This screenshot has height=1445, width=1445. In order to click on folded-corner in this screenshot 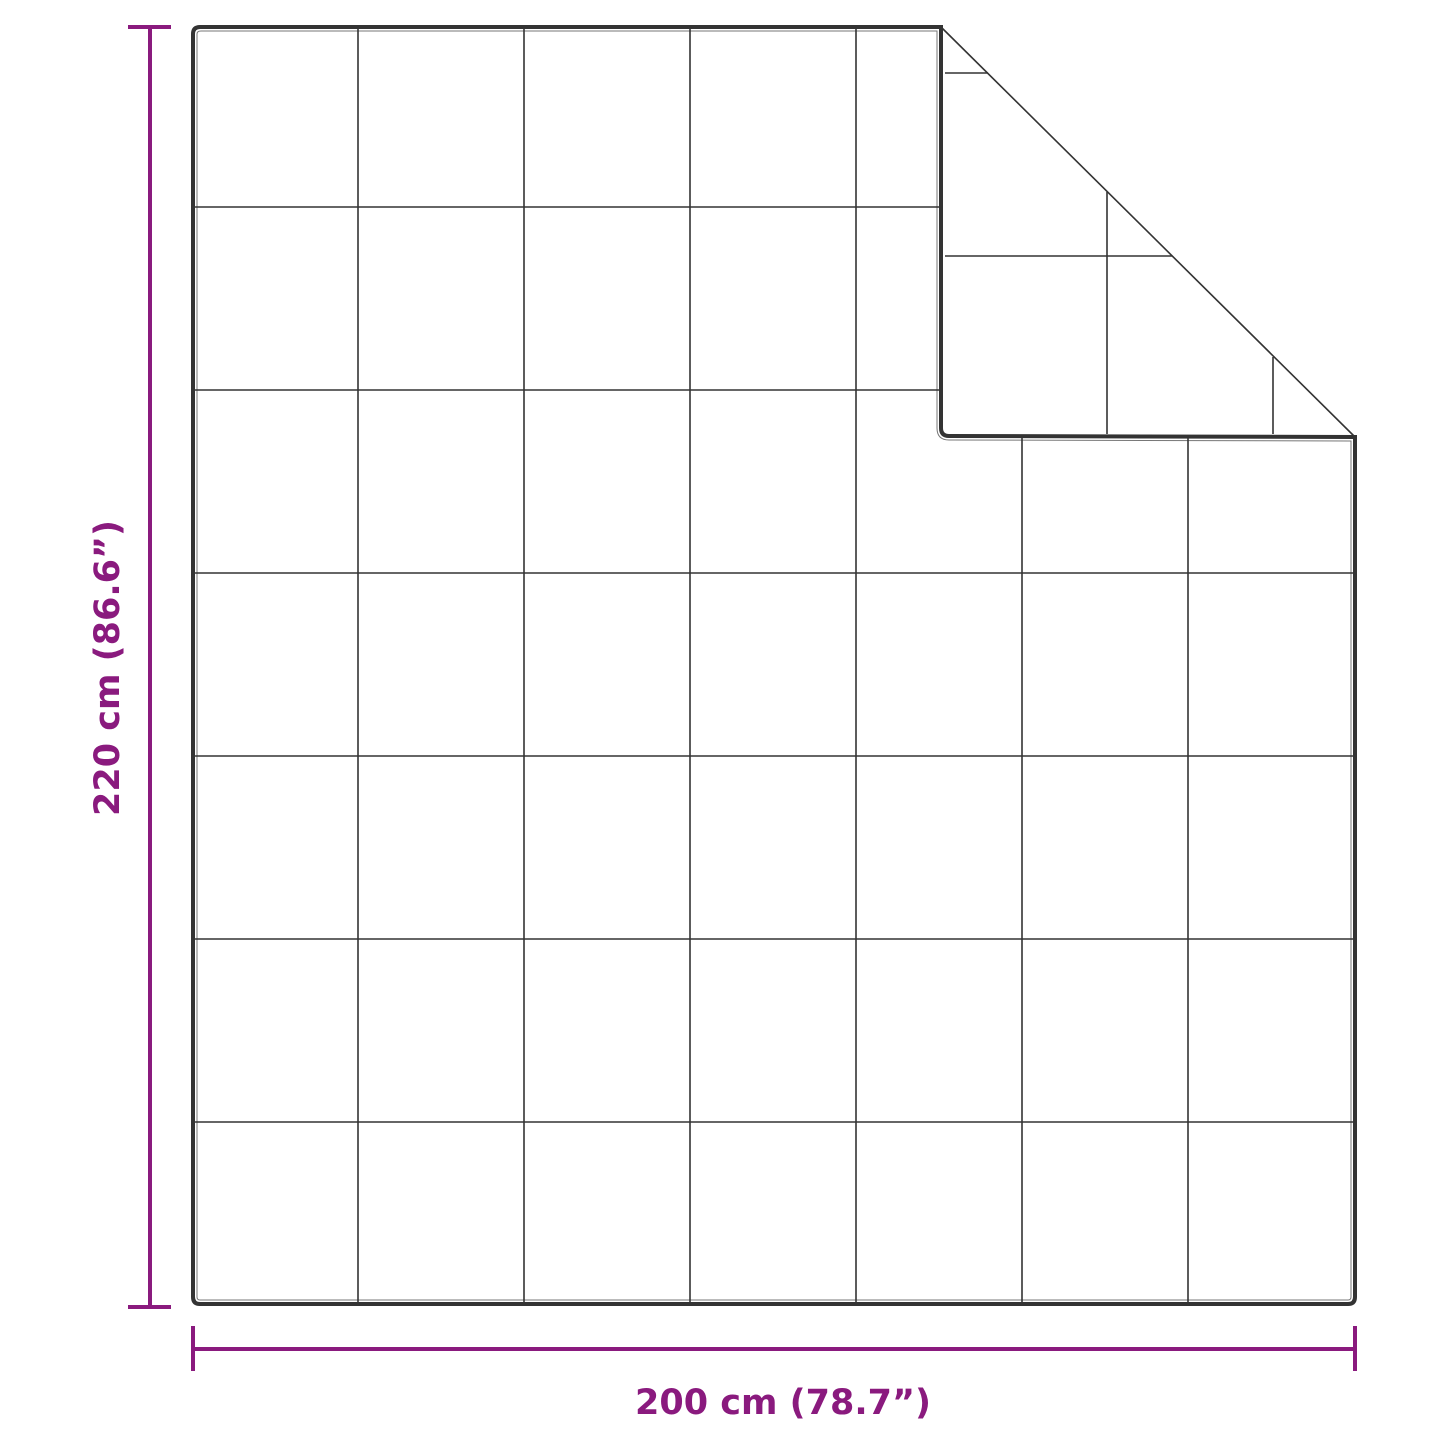, I will do `click(1148, 232)`.